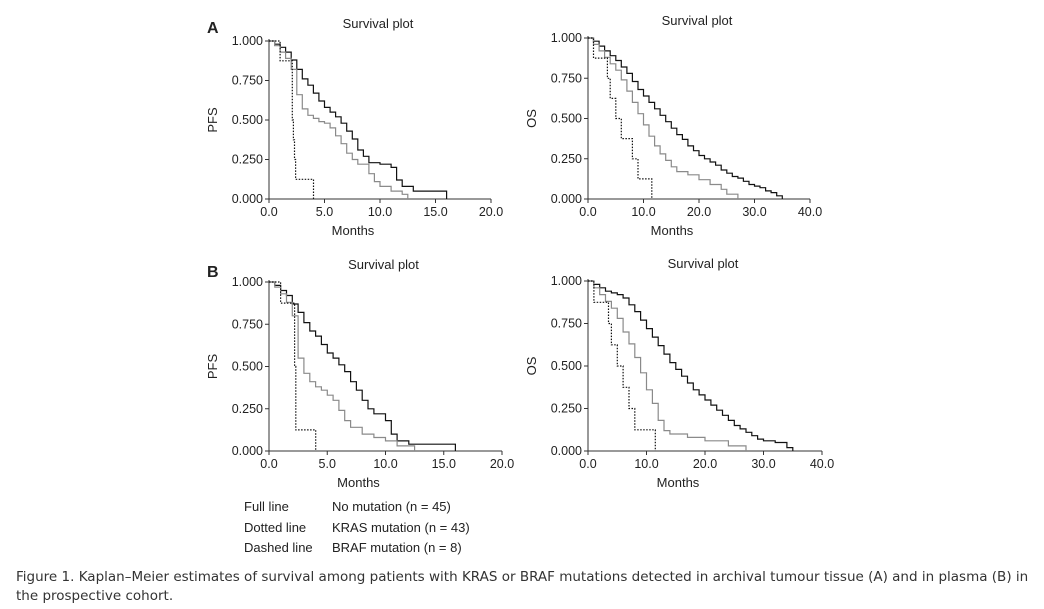 Image resolution: width=1044 pixels, height=609 pixels. I want to click on legend-key: Full line, so click(266, 506).